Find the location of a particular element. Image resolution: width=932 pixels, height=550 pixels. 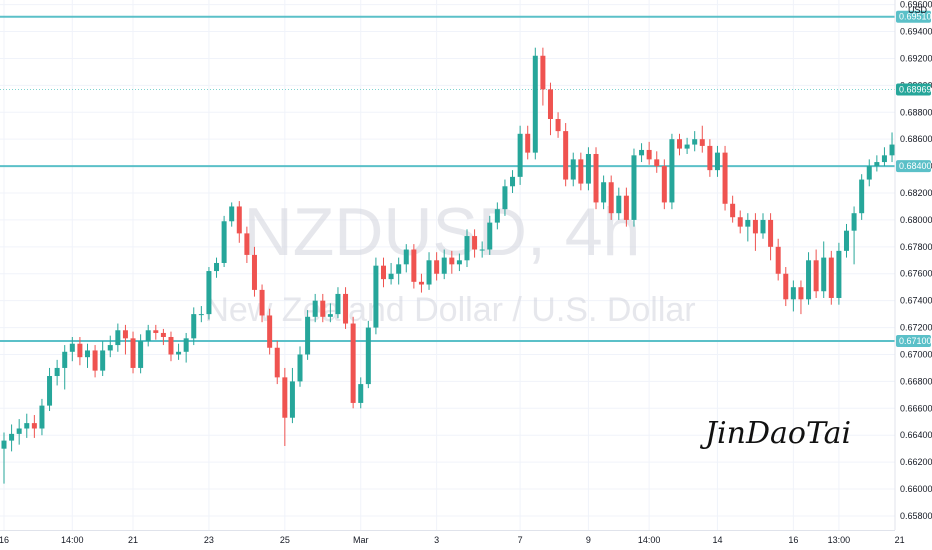

price-tick-label: 0.67400 is located at coordinates (916, 301).